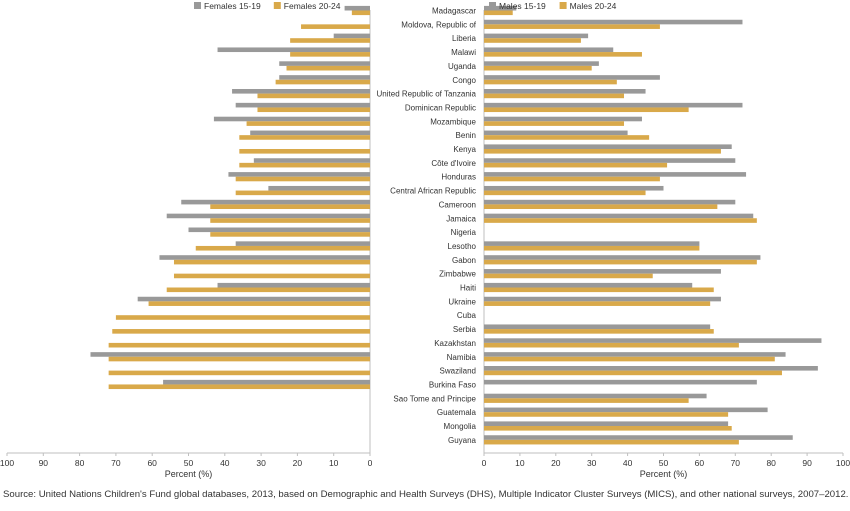 The width and height of the screenshot is (850, 511). Describe the element at coordinates (304, 165) in the screenshot. I see `female-bar-20-24-cote-d-ivoire` at that location.